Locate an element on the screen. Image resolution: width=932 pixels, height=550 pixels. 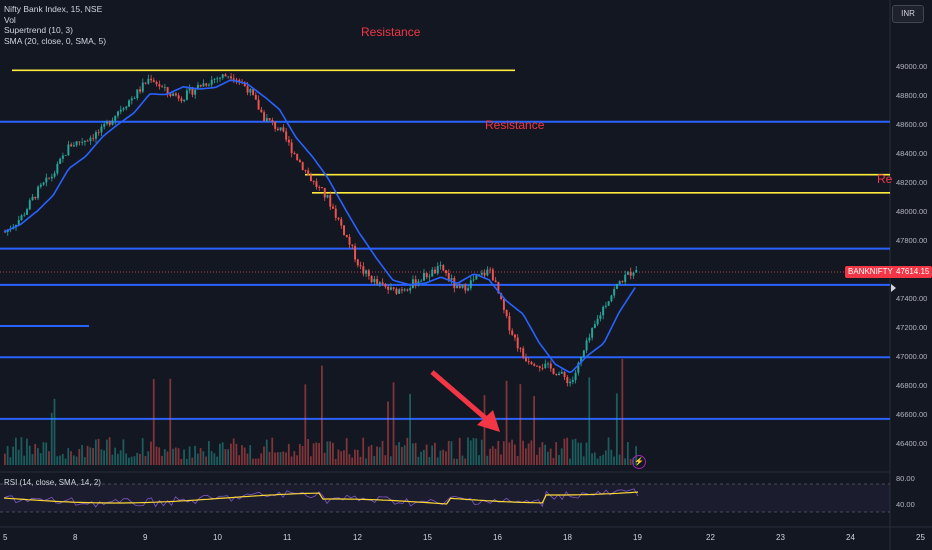
time-tick-label: 24 is located at coordinates (850, 537).